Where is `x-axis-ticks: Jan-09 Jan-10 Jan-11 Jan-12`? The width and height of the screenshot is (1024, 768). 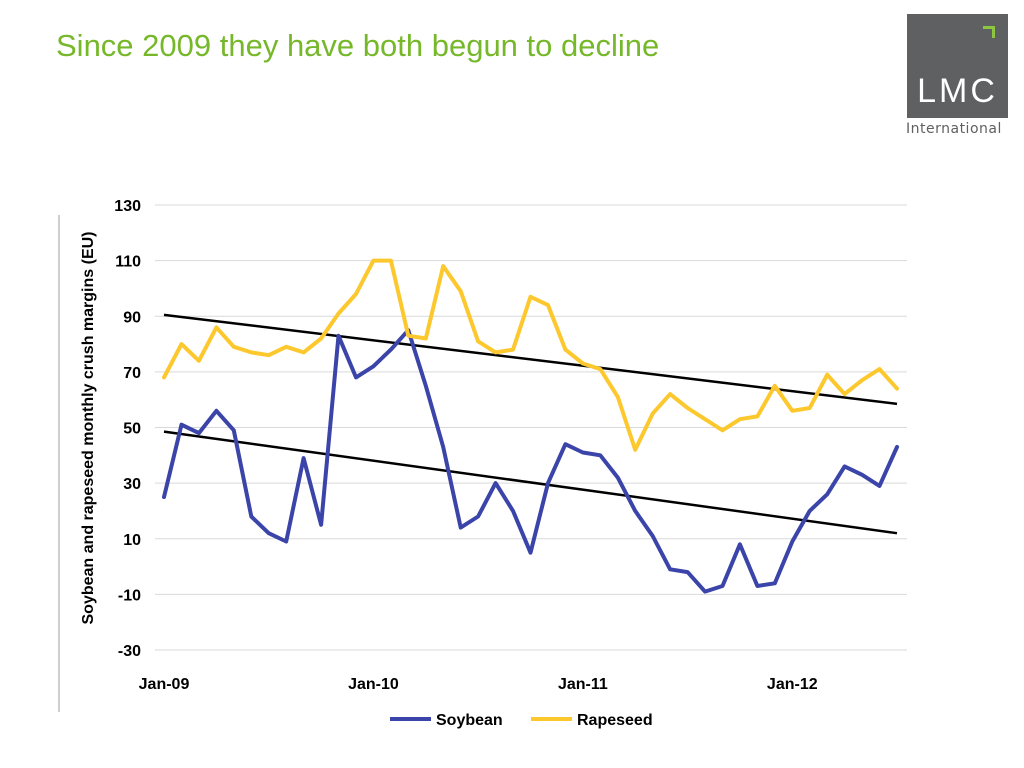 x-axis-ticks: Jan-09 Jan-10 Jan-11 Jan-12 is located at coordinates (478, 684).